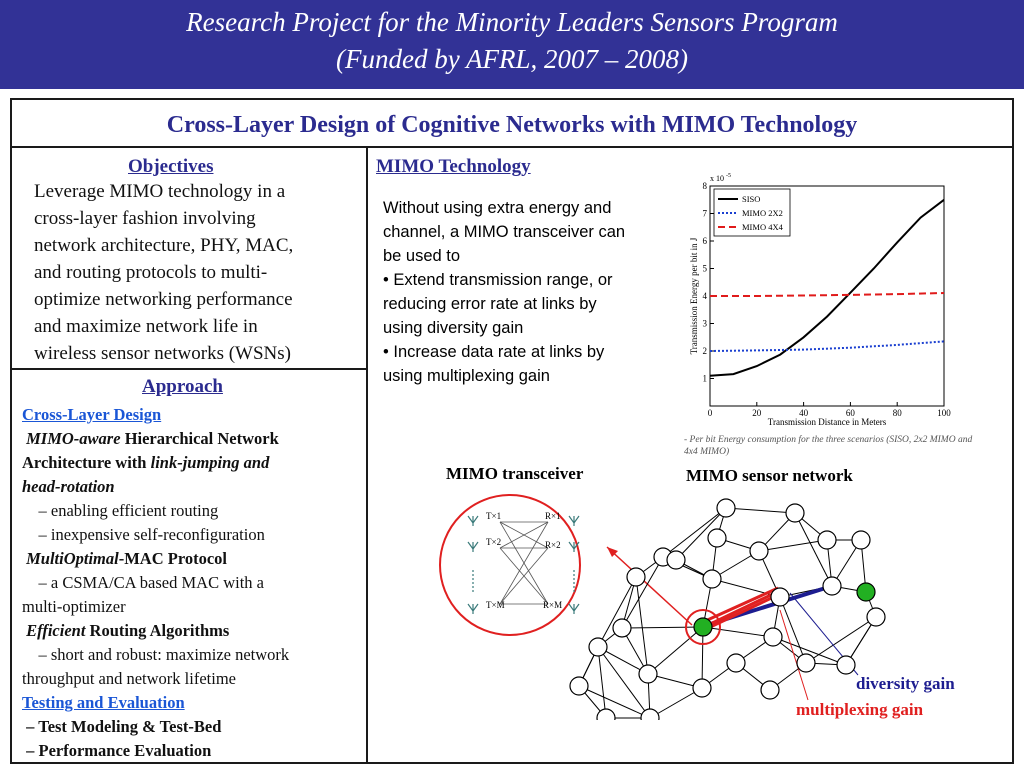 The image size is (1024, 768). What do you see at coordinates (497, 208) in the screenshot?
I see `mimo-line: Without using extra energy and` at bounding box center [497, 208].